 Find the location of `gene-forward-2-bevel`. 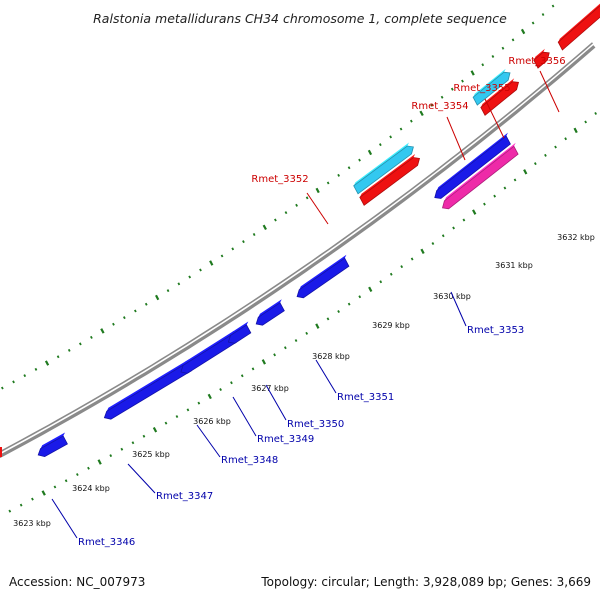

gene-forward-2-bevel is located at coordinates (387, 176).